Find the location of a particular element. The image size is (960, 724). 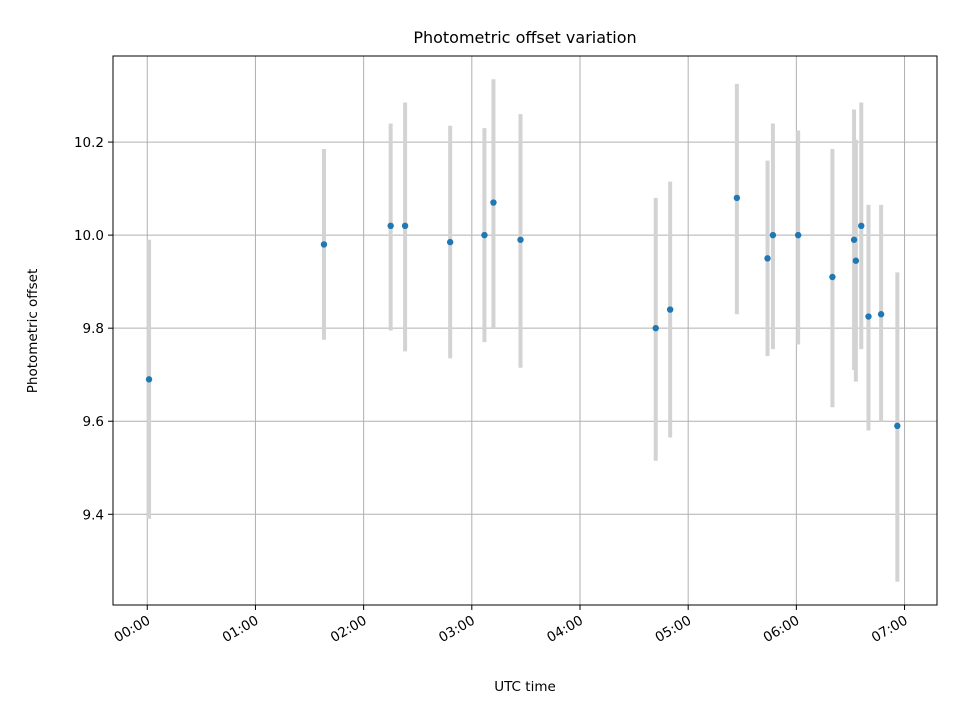

x-tick-label: 00:00 is located at coordinates (133, 629).